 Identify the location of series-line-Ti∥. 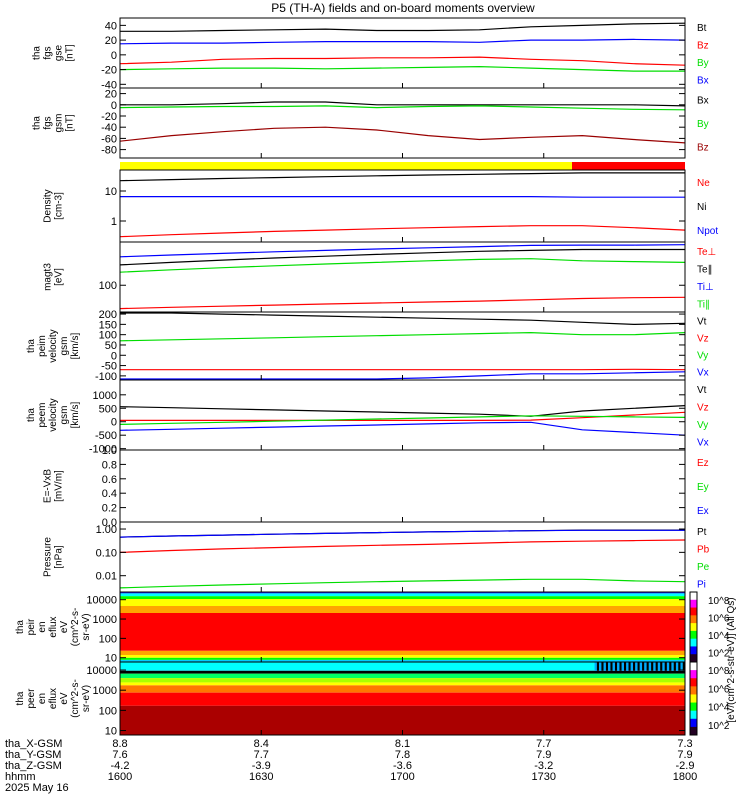
(402, 265).